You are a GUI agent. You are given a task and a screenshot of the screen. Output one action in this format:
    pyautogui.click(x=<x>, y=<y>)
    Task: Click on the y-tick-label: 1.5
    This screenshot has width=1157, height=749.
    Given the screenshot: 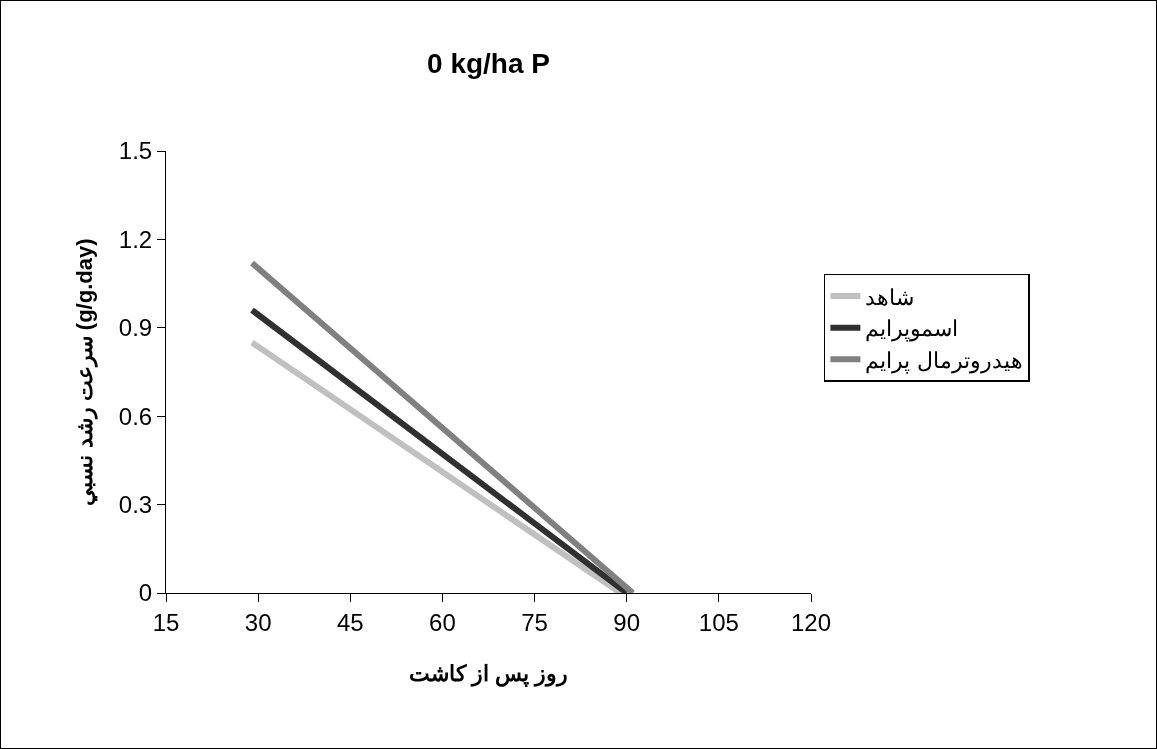 What is the action you would take?
    pyautogui.click(x=135, y=151)
    